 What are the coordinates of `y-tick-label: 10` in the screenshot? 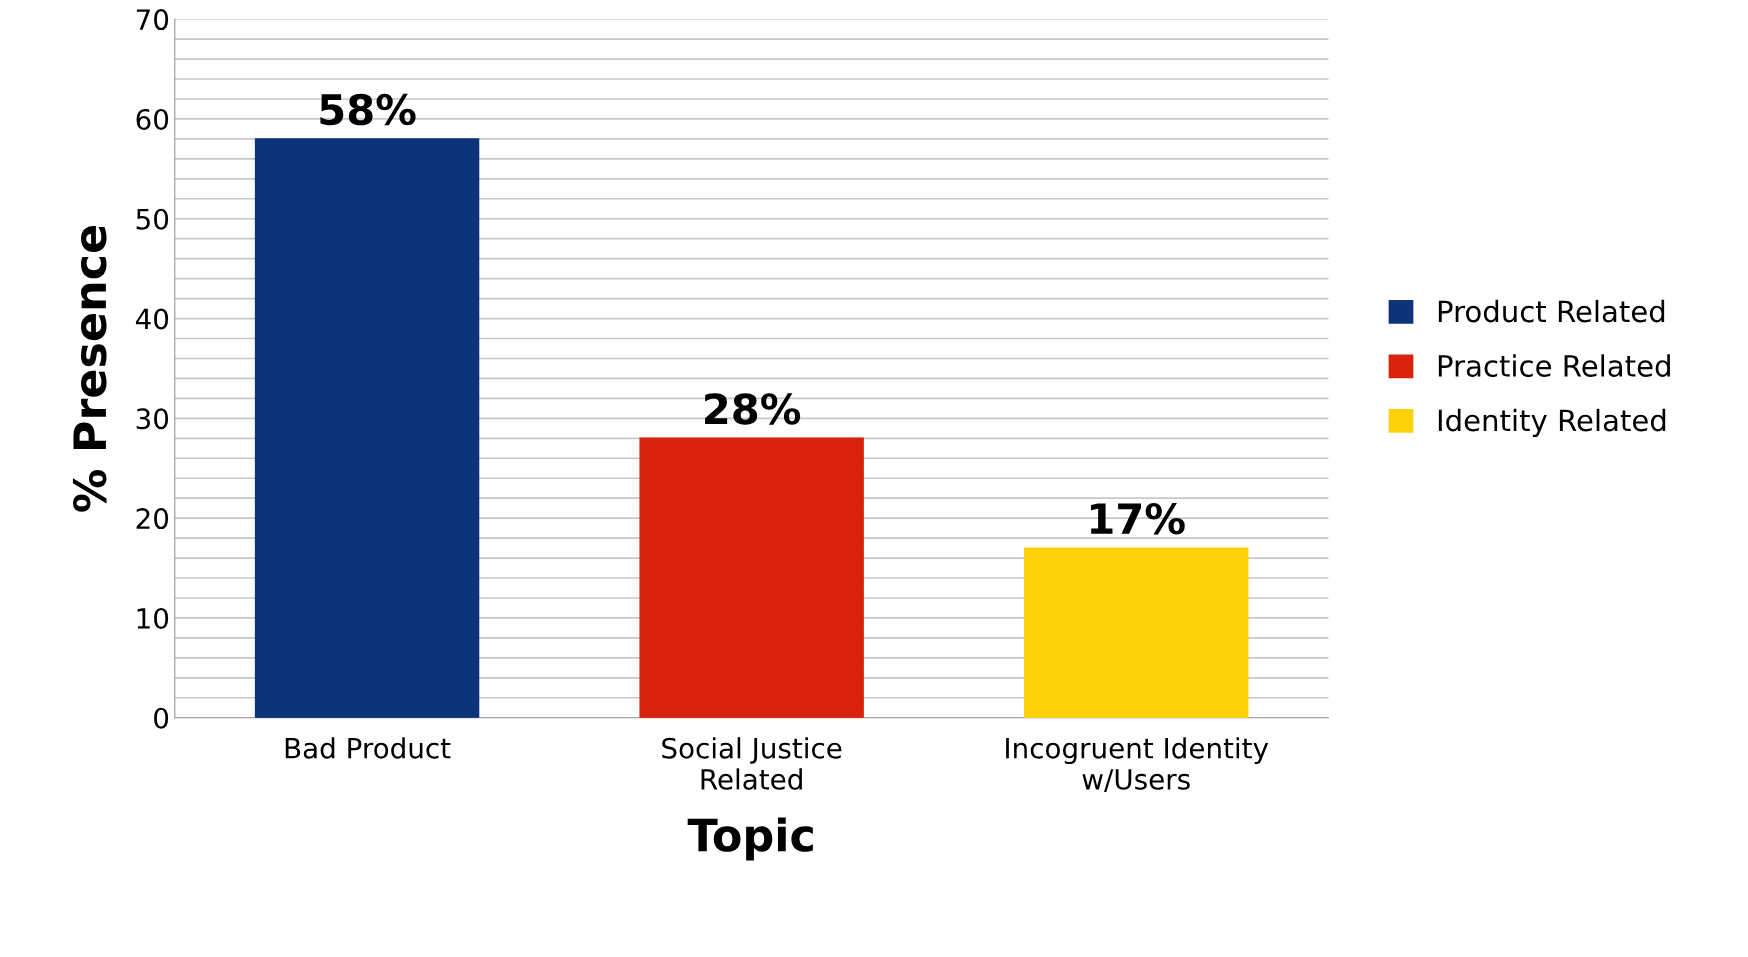 It's located at (153, 618).